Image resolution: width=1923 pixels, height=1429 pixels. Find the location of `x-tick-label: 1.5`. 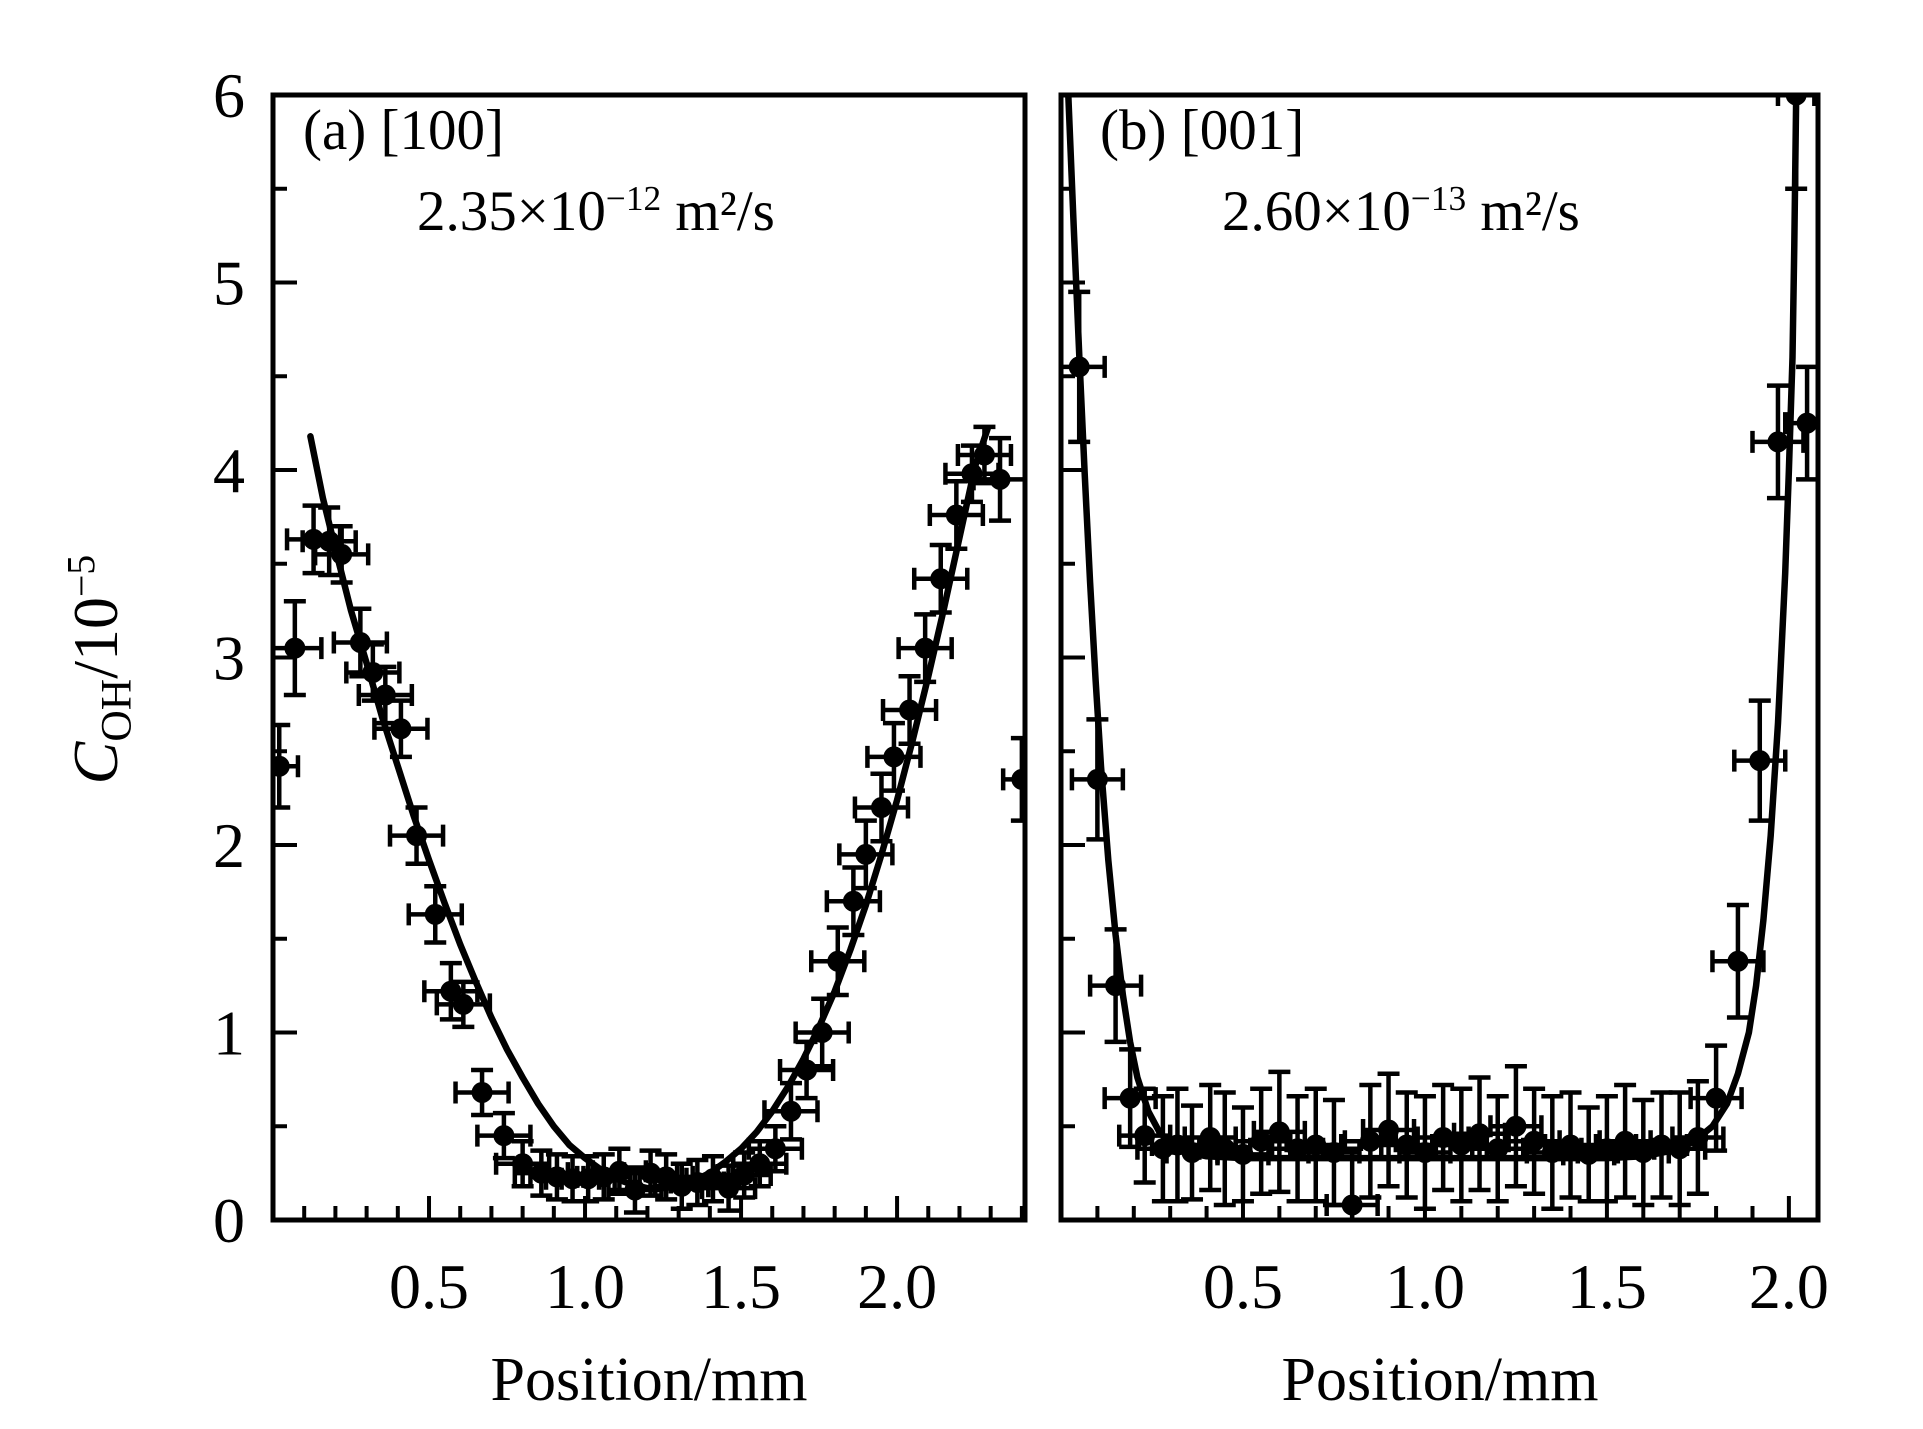

x-tick-label: 1.5 is located at coordinates (741, 1286).